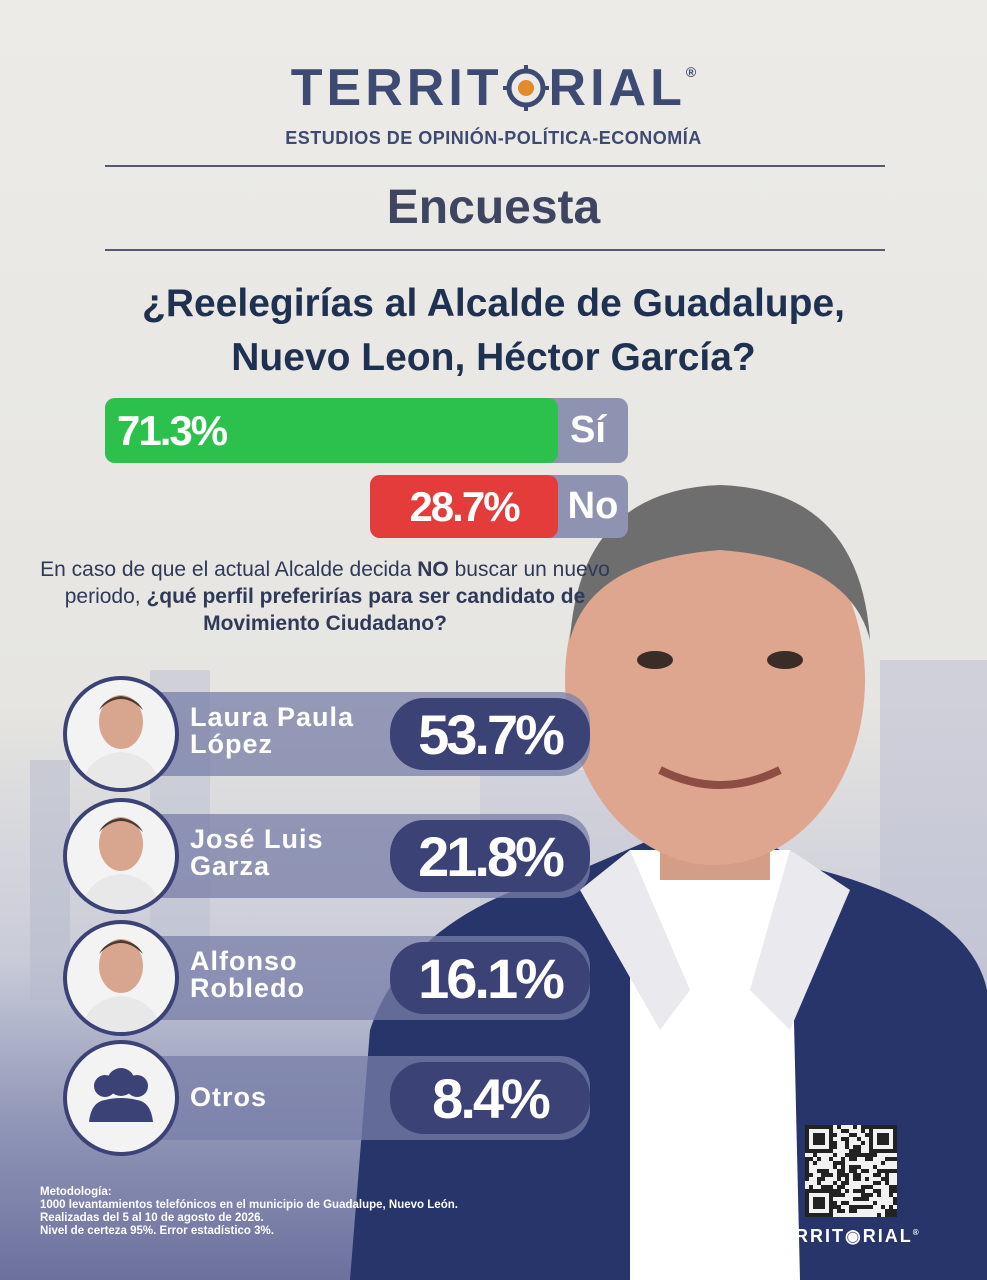  What do you see at coordinates (172, 430) in the screenshot?
I see `yes-value: 71.3%` at bounding box center [172, 430].